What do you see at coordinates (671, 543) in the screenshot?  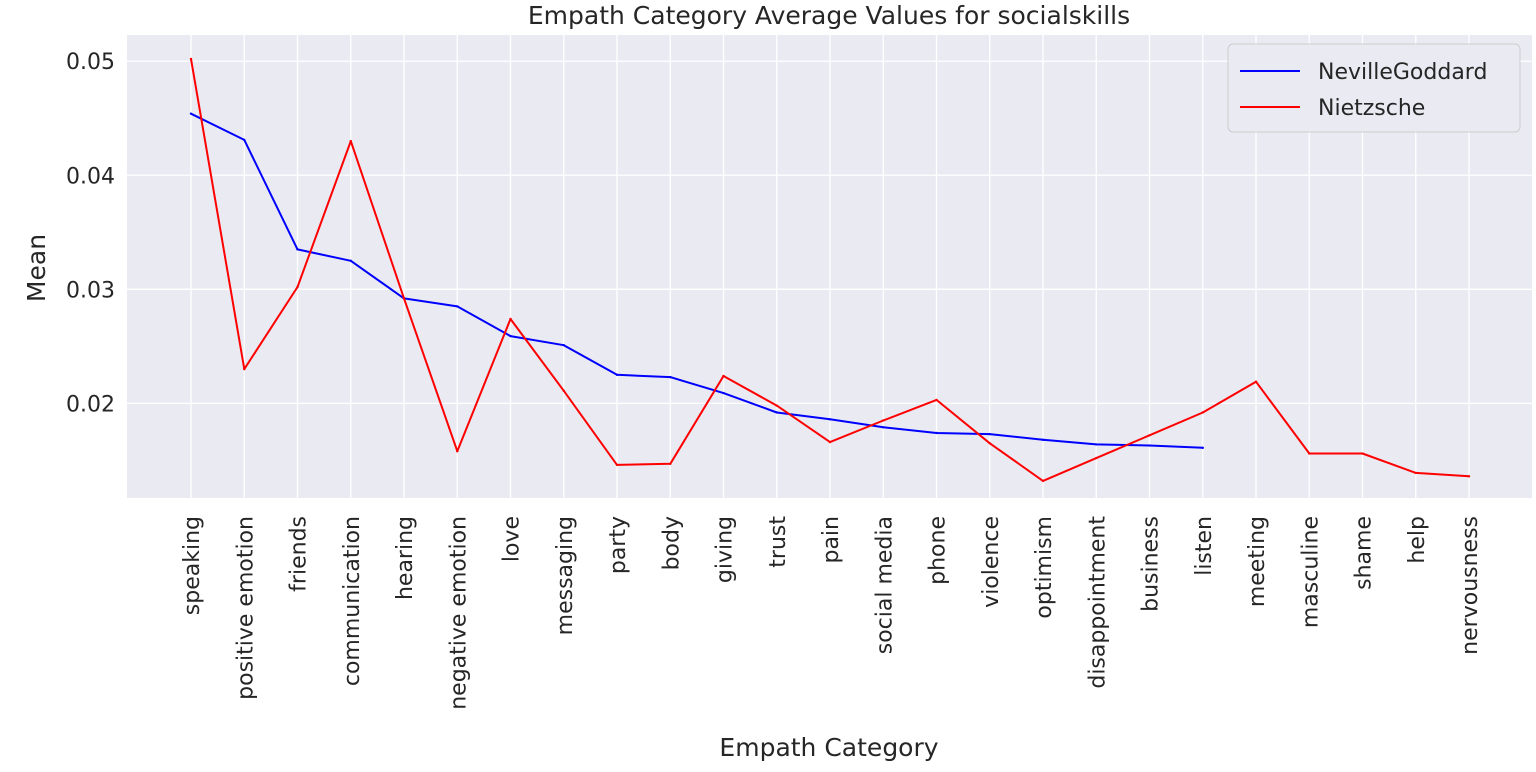 I see `x-tick-label-body: body` at bounding box center [671, 543].